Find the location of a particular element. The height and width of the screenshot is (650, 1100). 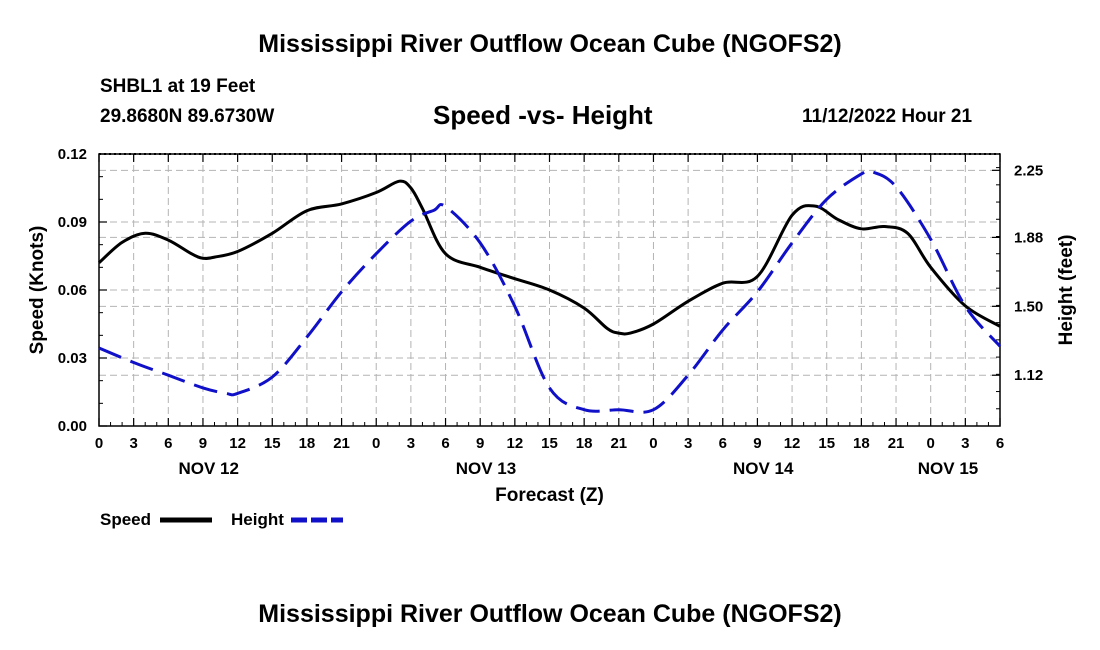

y-left-tick-label: 0.03 is located at coordinates (72, 358).